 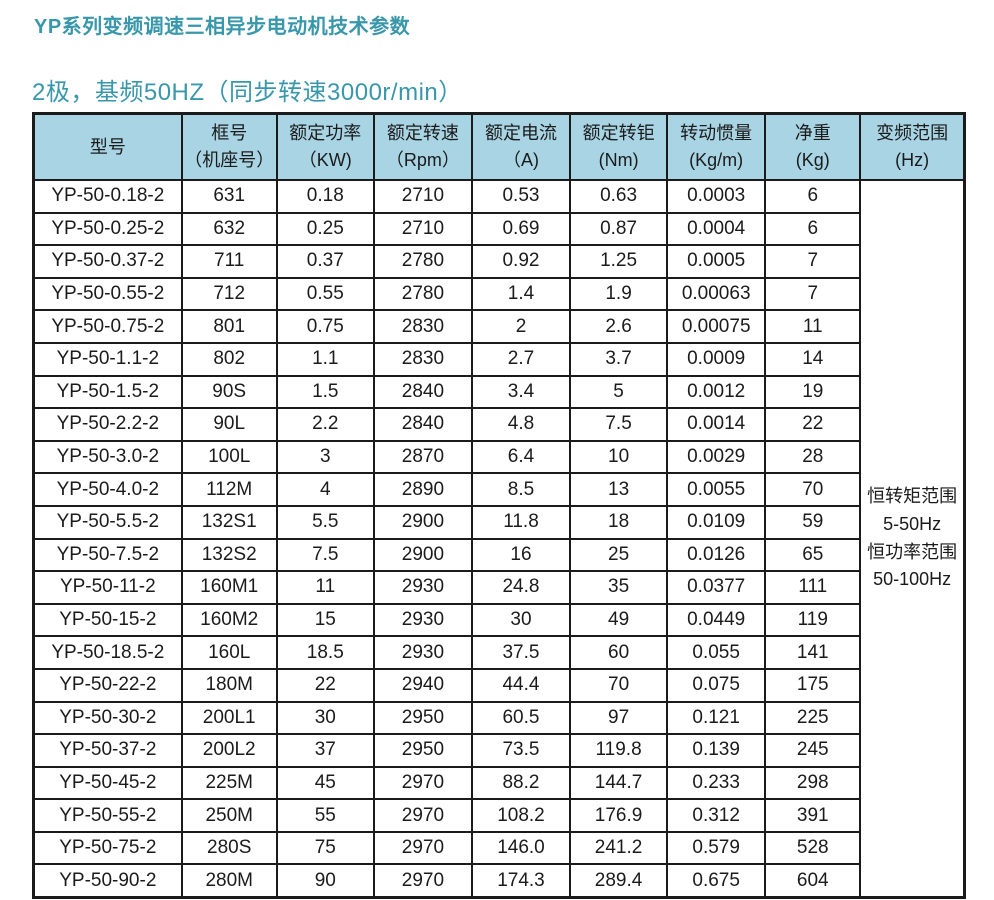 I want to click on cell-current: 30, so click(x=521, y=620).